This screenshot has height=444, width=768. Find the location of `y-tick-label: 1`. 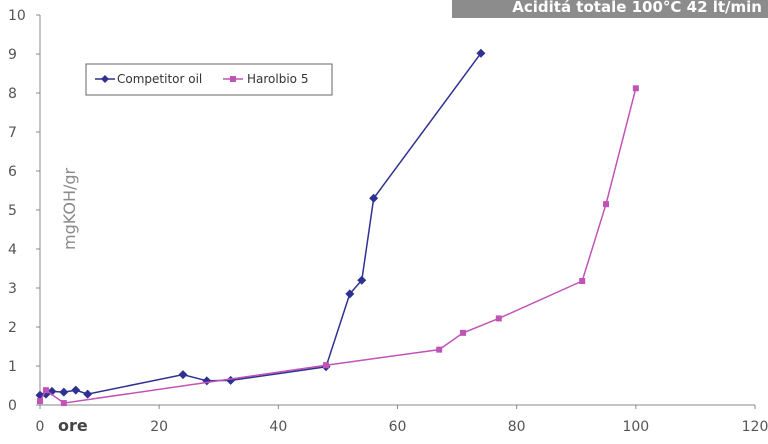

y-tick-label: 1 is located at coordinates (12, 367).